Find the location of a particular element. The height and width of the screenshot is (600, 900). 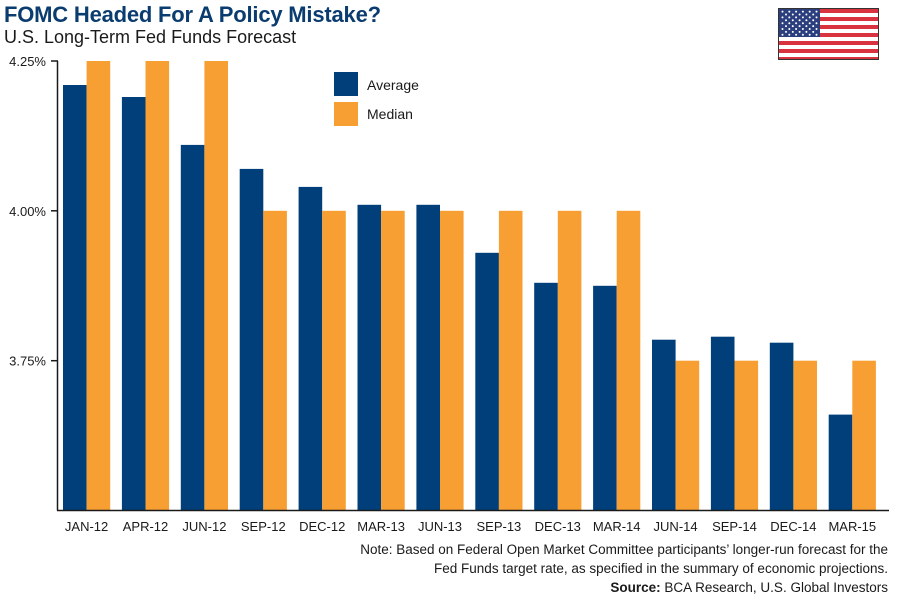

x-tick-label: DEC-13 is located at coordinates (558, 526).